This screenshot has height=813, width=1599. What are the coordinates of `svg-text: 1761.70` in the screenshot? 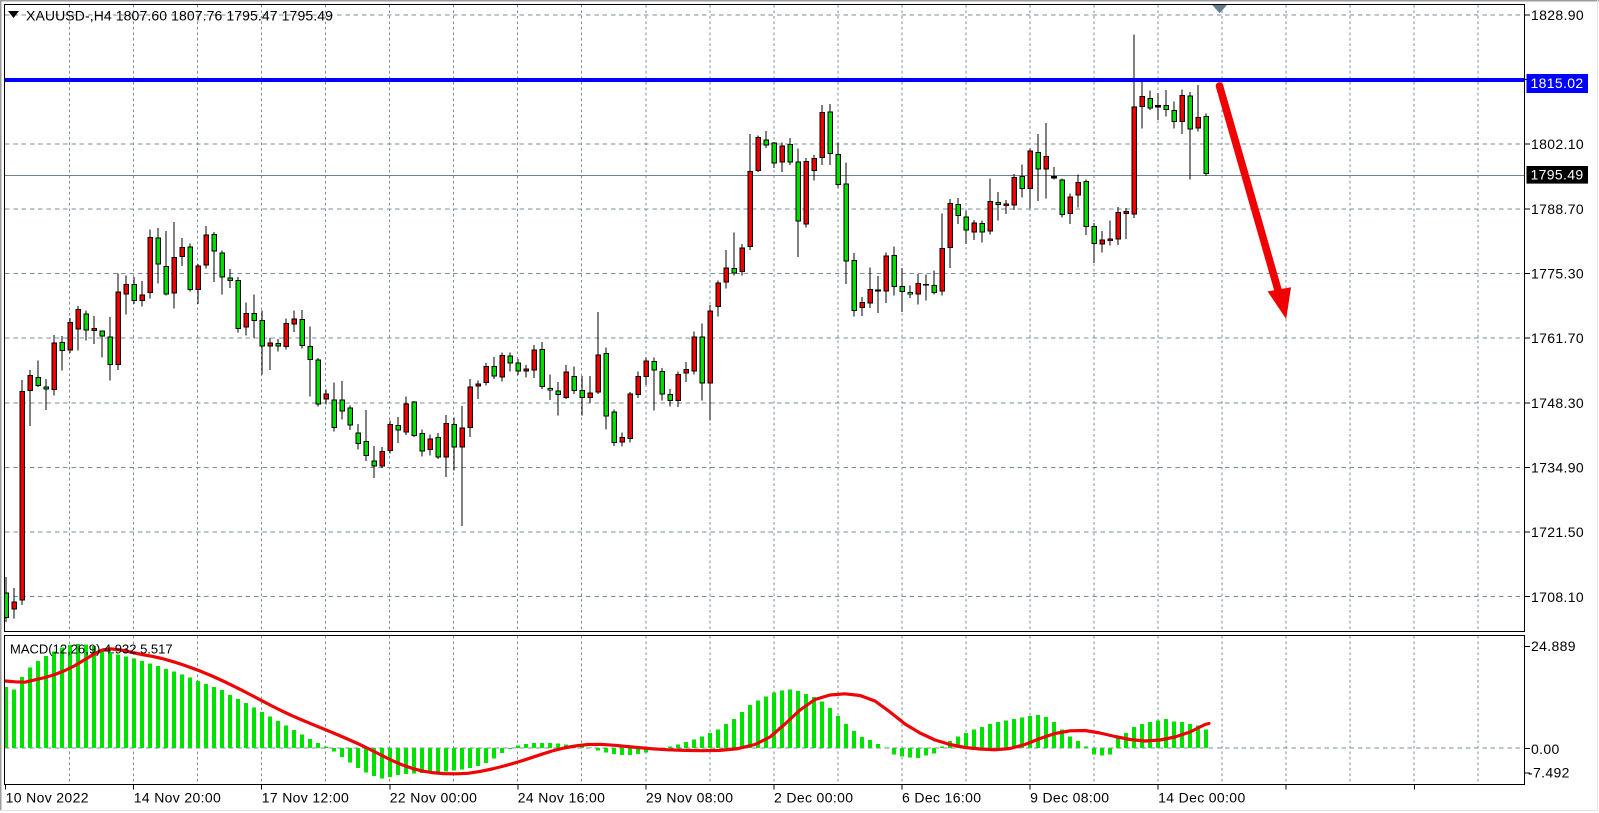 It's located at (1557, 338).